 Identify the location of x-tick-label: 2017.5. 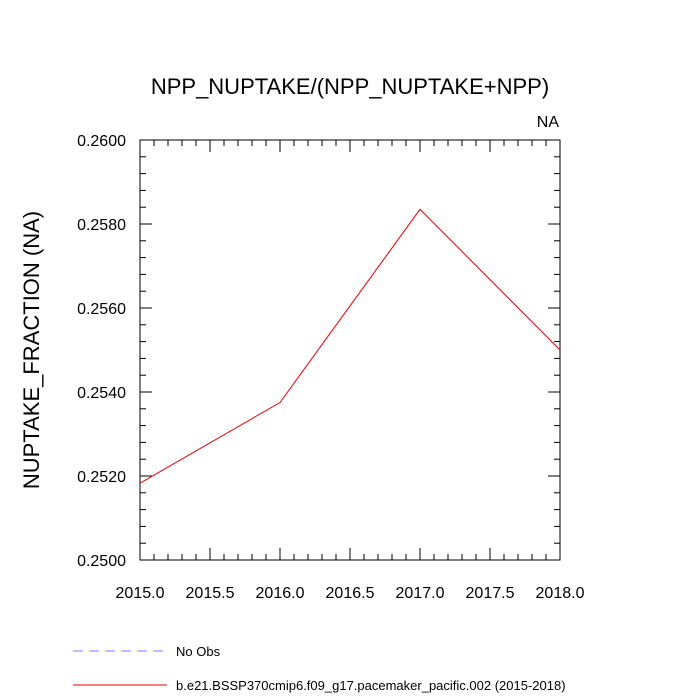
(490, 593).